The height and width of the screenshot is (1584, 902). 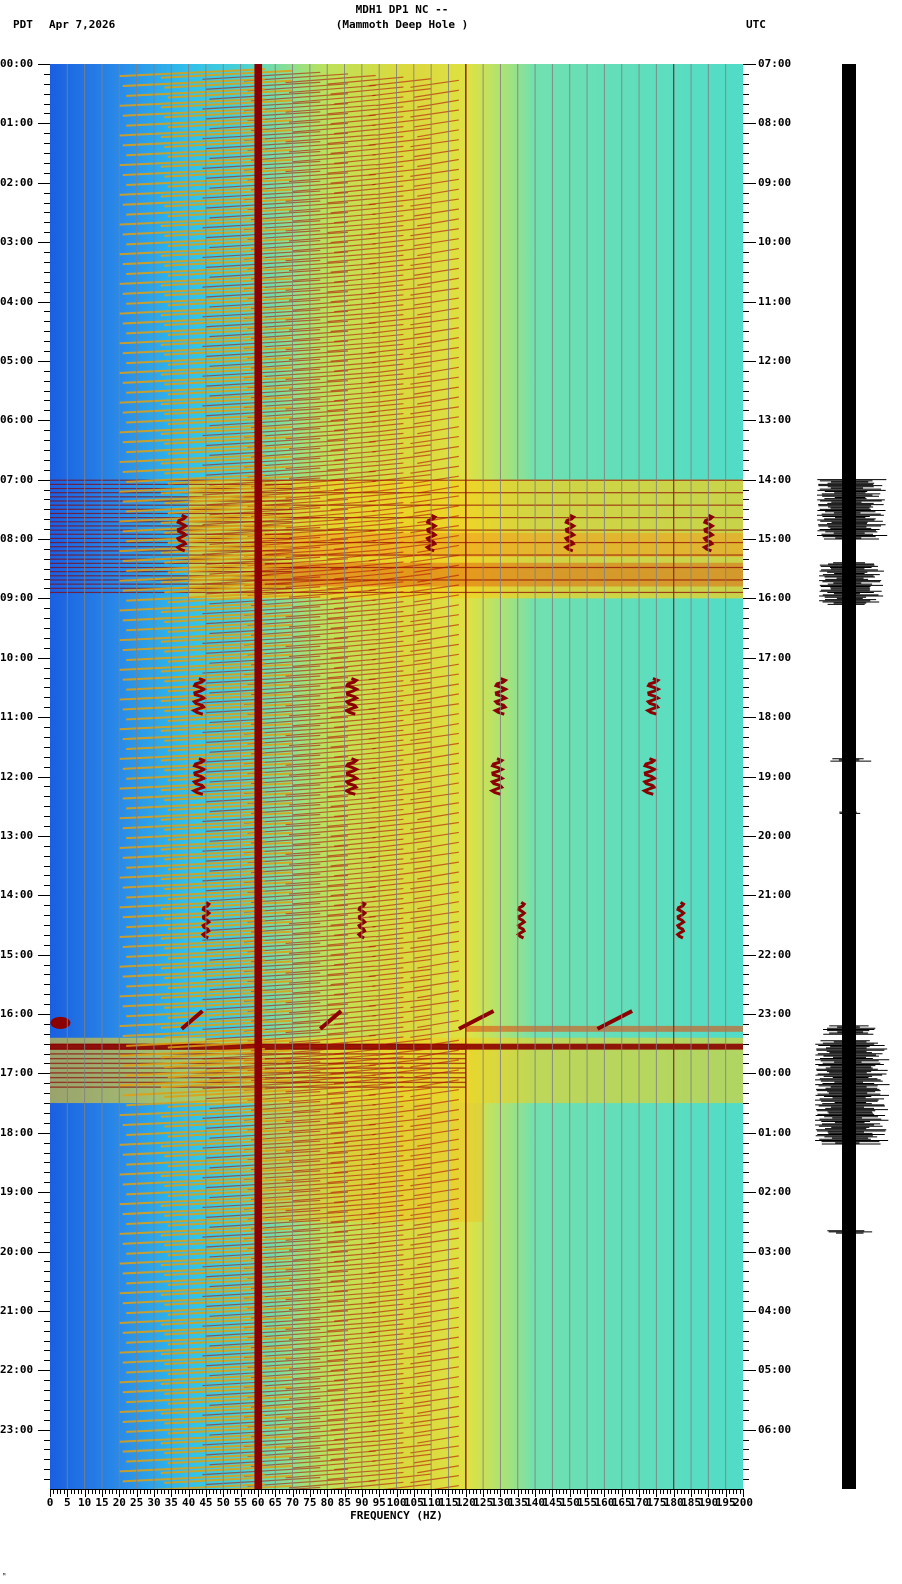 What do you see at coordinates (17, 538) in the screenshot?
I see `y-tick-label-left: 08:00` at bounding box center [17, 538].